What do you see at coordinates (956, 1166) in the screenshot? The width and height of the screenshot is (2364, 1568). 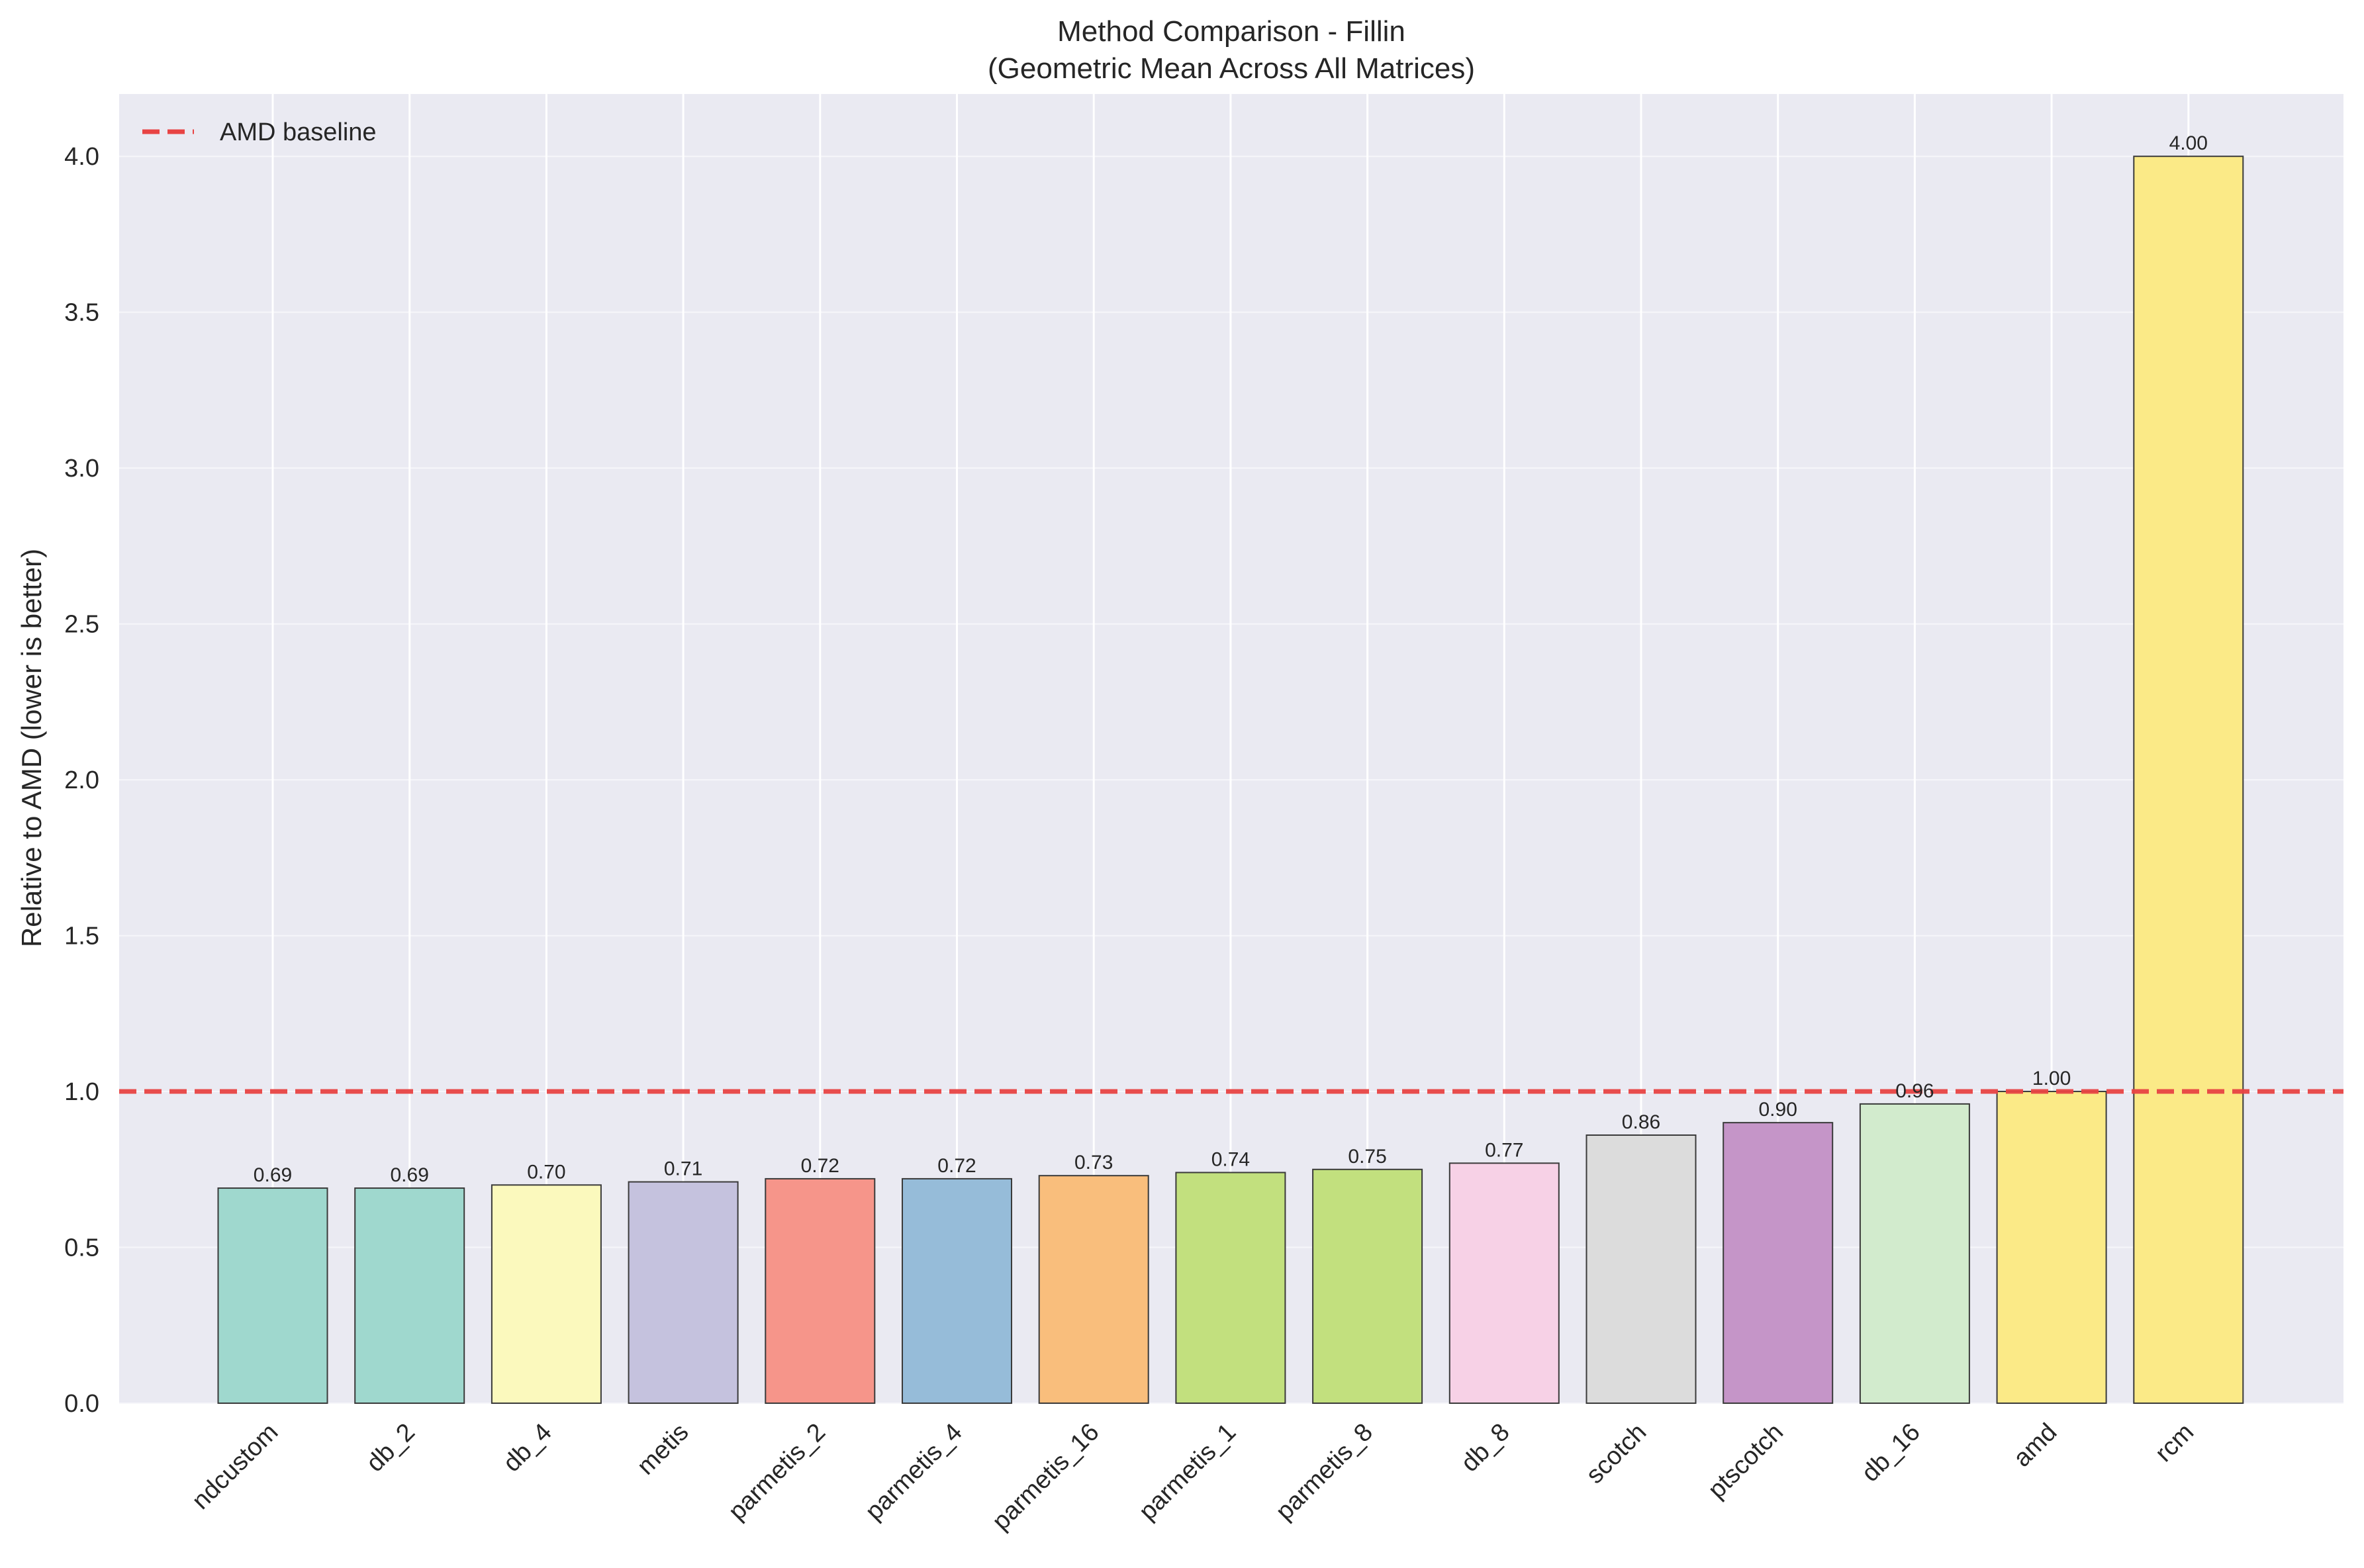 I see `data-label-parmetis_4: 0.72` at bounding box center [956, 1166].